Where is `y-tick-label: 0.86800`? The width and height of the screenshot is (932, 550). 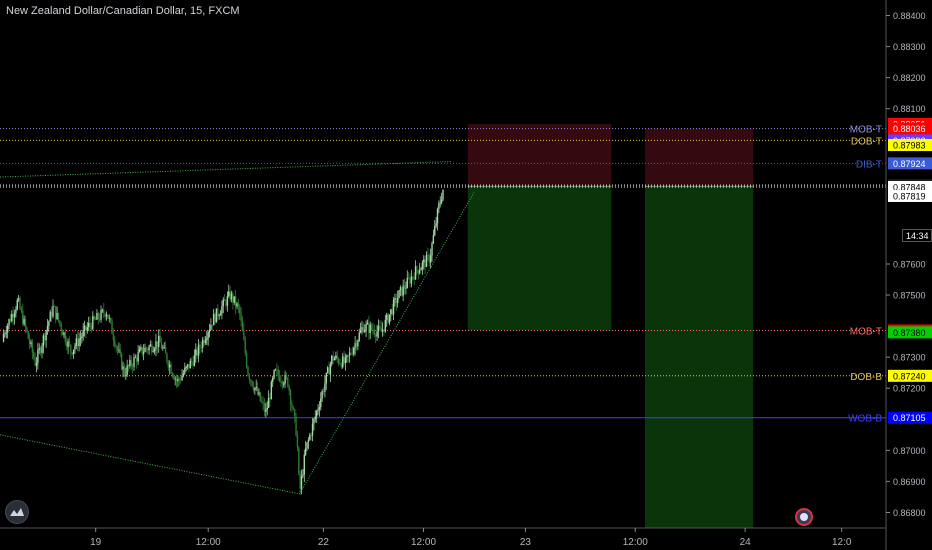
y-tick-label: 0.86800 is located at coordinates (909, 513).